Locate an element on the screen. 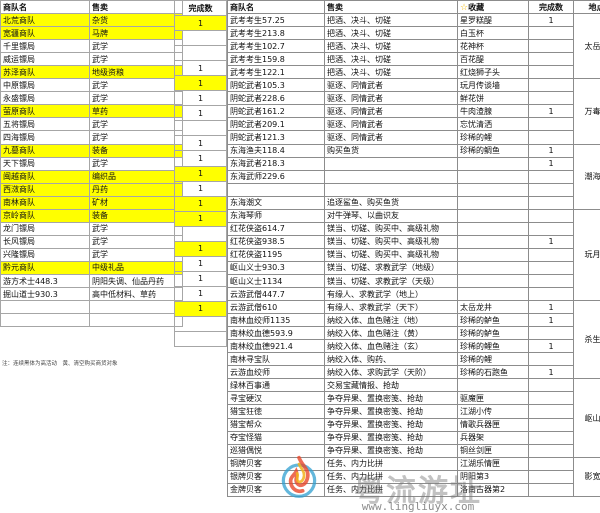 The height and width of the screenshot is (513, 600). left-cell-name: 九墓商队 is located at coordinates (45, 150).